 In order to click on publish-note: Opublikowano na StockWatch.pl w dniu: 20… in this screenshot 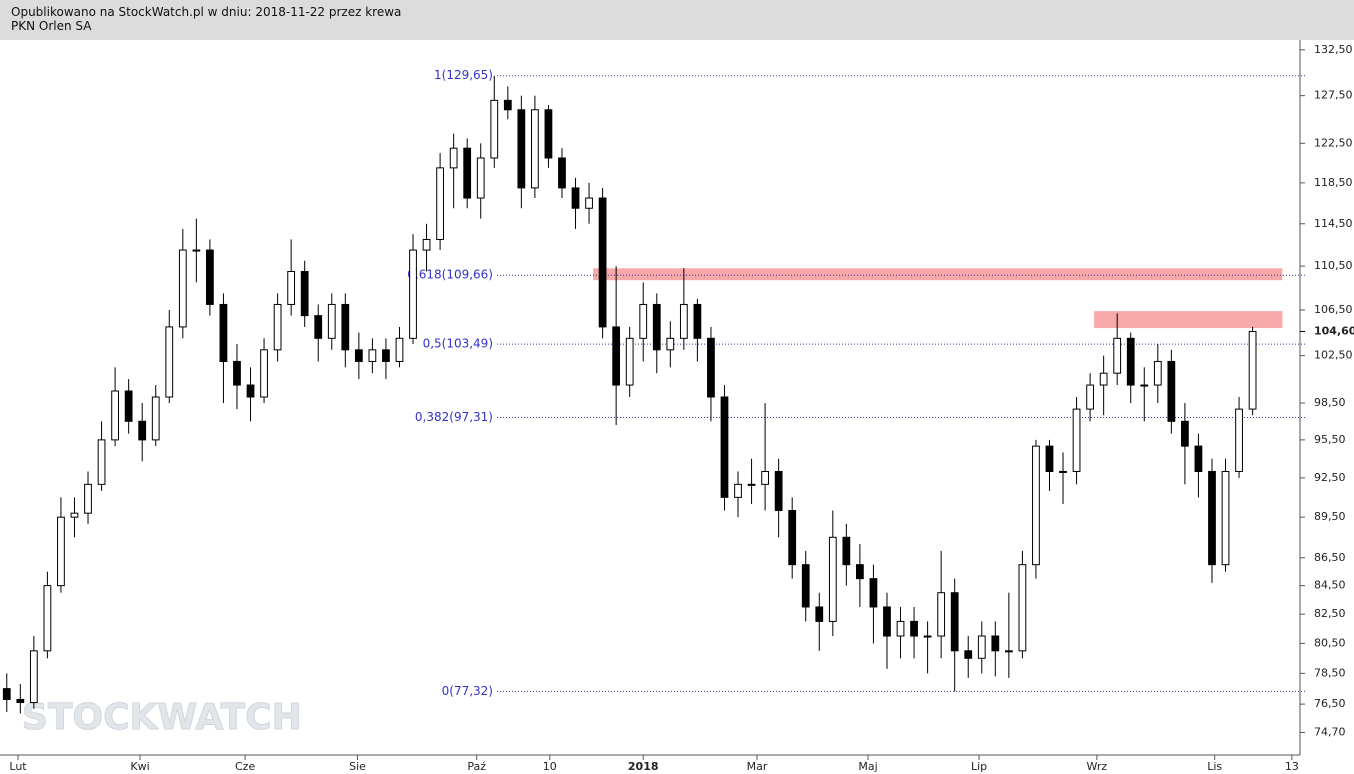, I will do `click(206, 12)`.